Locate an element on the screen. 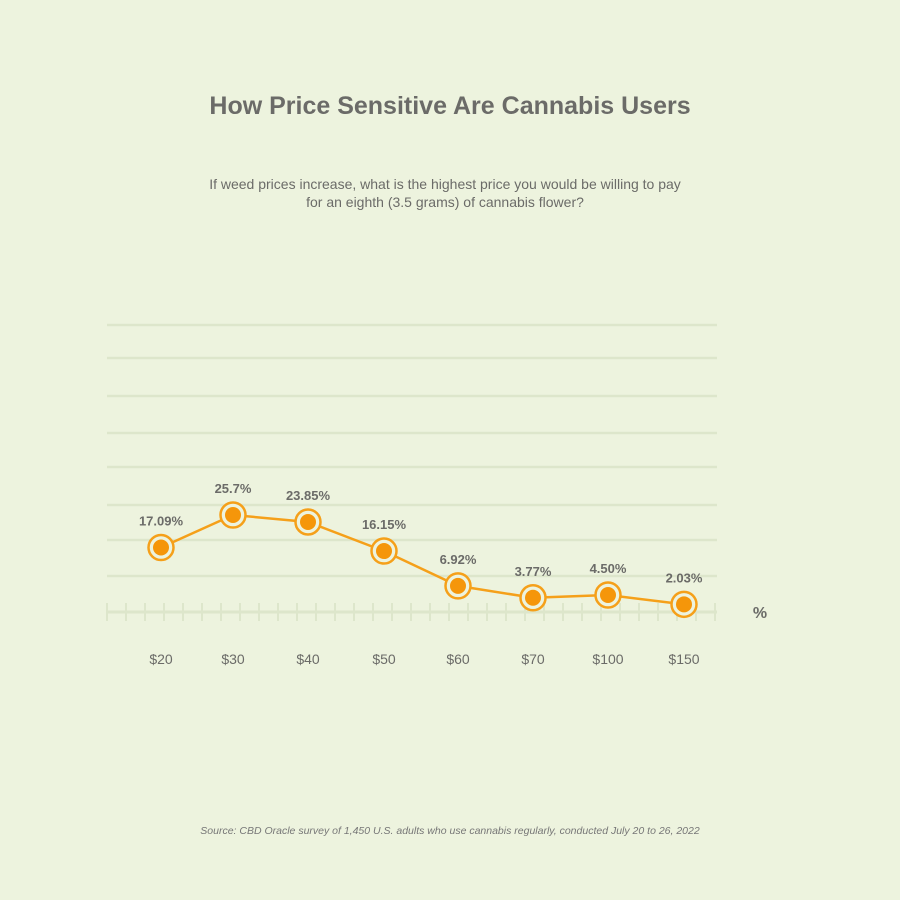  x-tick-label: $20 is located at coordinates (161, 659).